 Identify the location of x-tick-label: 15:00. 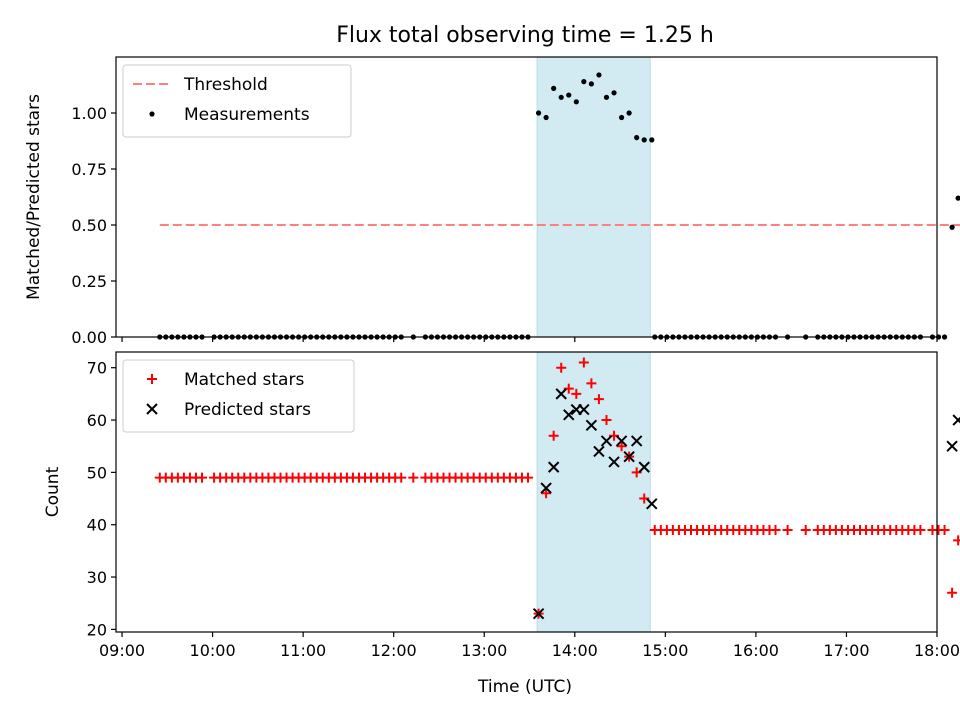
(665, 650).